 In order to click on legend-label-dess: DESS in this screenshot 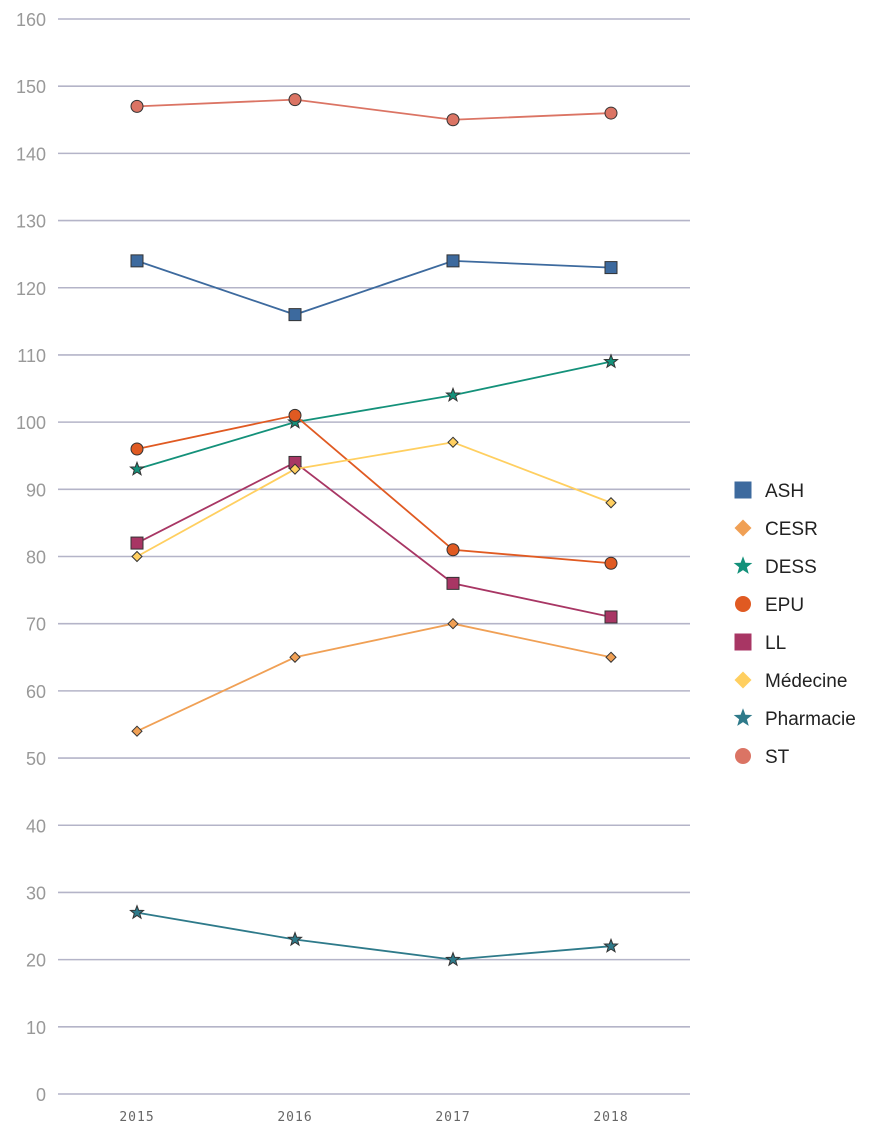, I will do `click(791, 567)`.